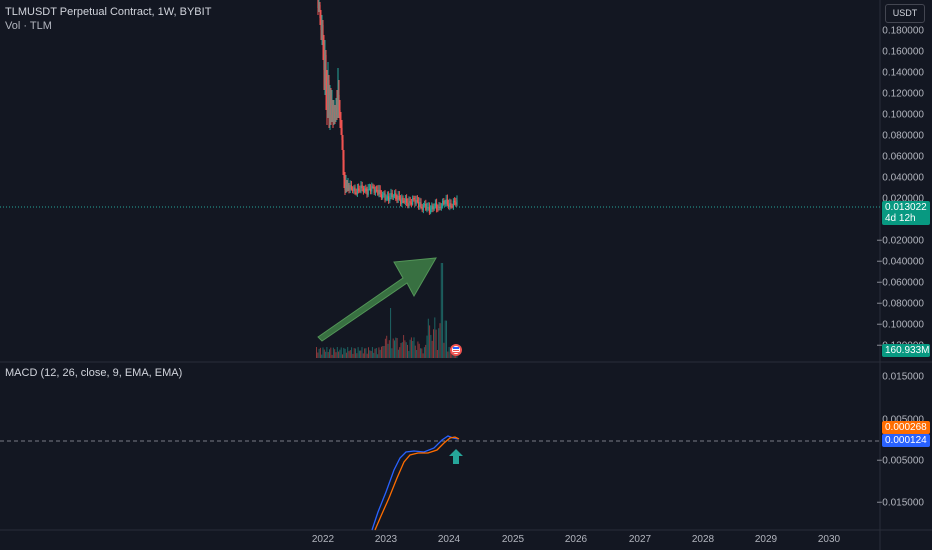 This screenshot has width=932, height=550. Describe the element at coordinates (906, 427) in the screenshot. I see `signal-value-tag: 0.000268` at that location.